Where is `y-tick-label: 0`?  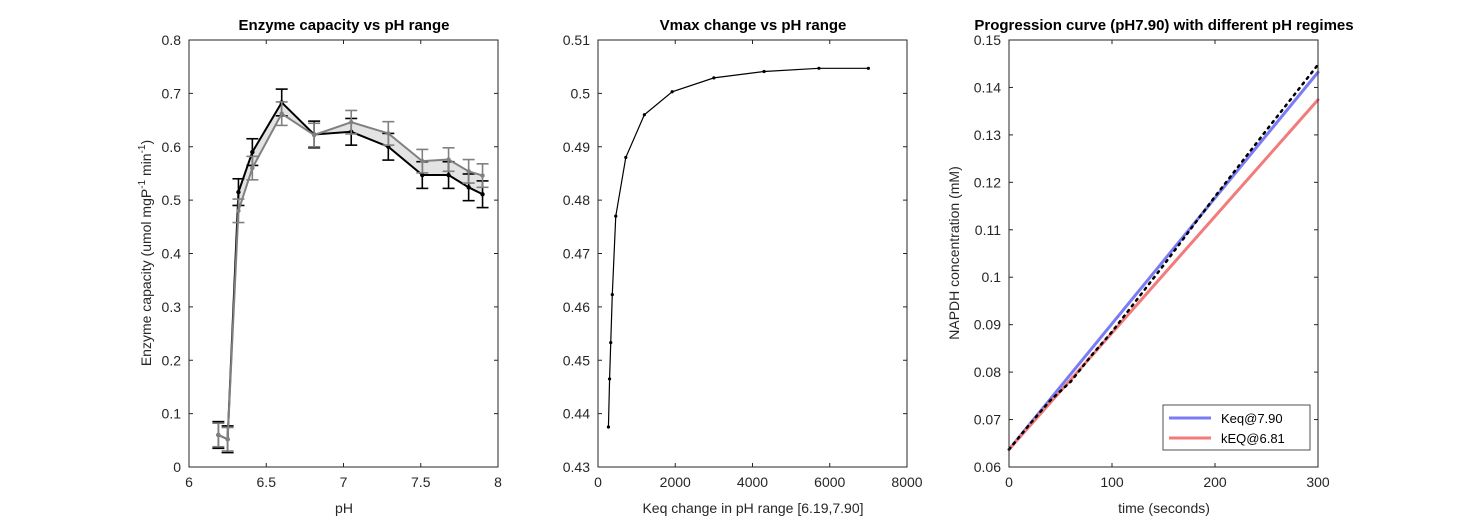 y-tick-label: 0 is located at coordinates (177, 467).